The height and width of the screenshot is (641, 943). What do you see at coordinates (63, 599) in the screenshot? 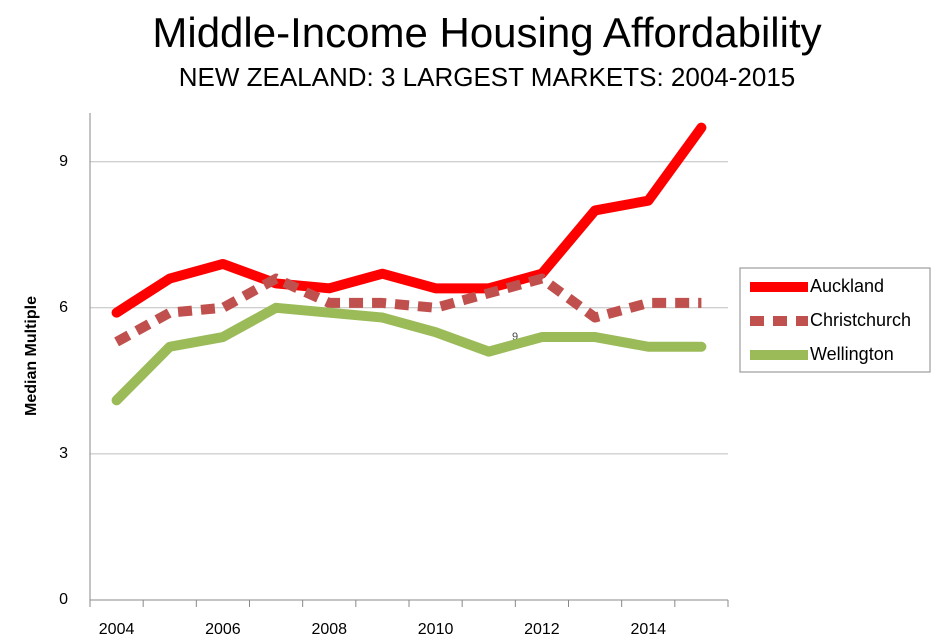
I see `y-tick-label: 0` at bounding box center [63, 599].